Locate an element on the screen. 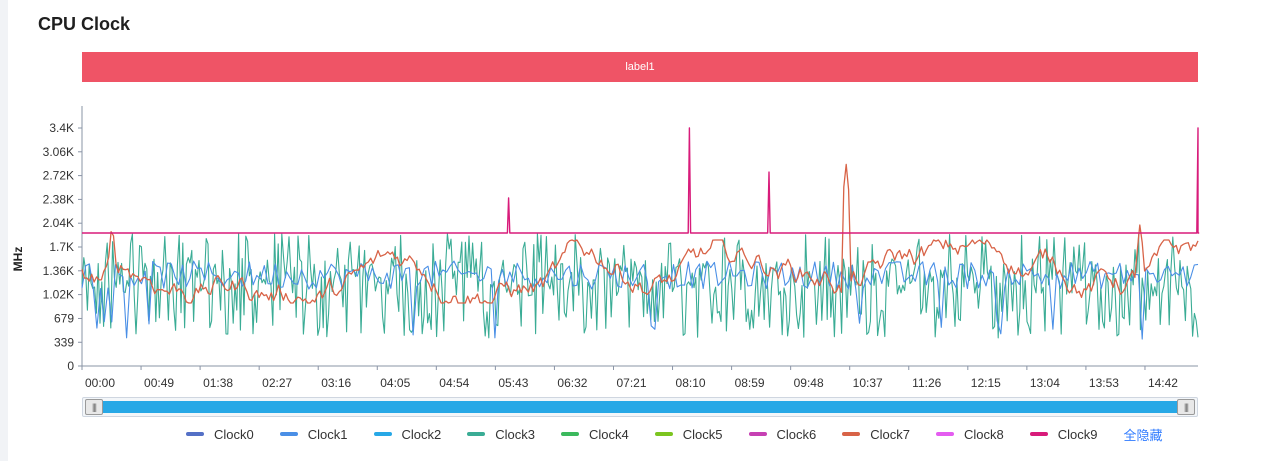 The image size is (1269, 461). label-band: label1 is located at coordinates (640, 67).